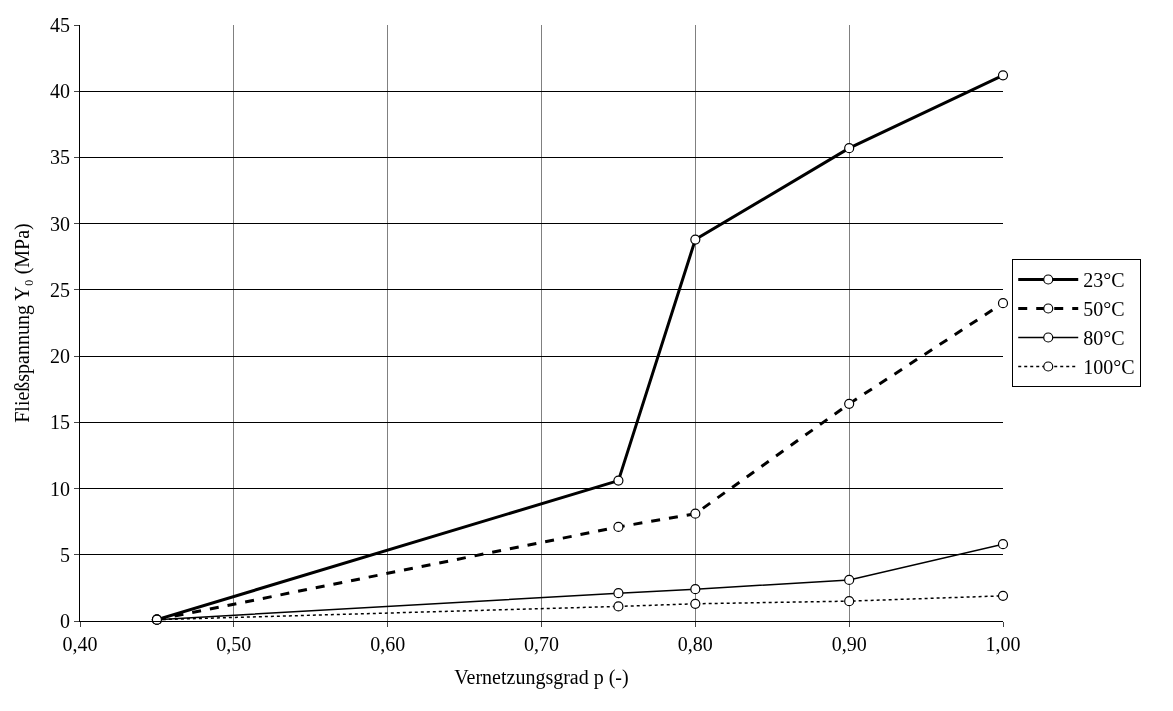 This screenshot has width=1173, height=711. I want to click on y-axis-title: Fließspannung Y₀ (MPa), so click(22, 323).